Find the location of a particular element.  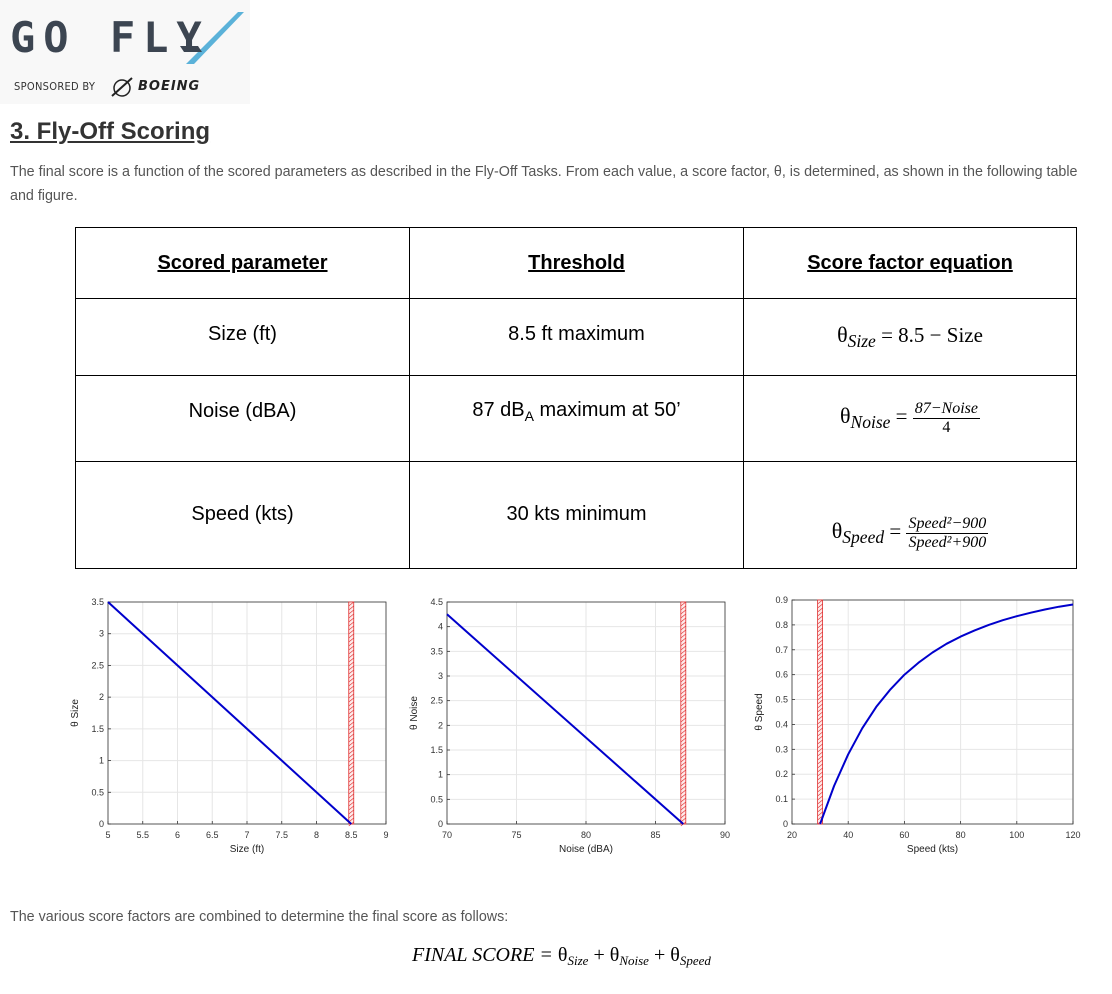

y-tick-label: 2 is located at coordinates (101, 697).